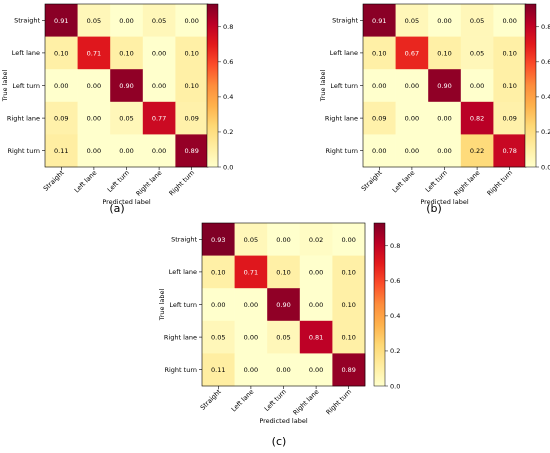 The height and width of the screenshot is (453, 550). I want to click on y-tick-label: Left turn, so click(344, 86).